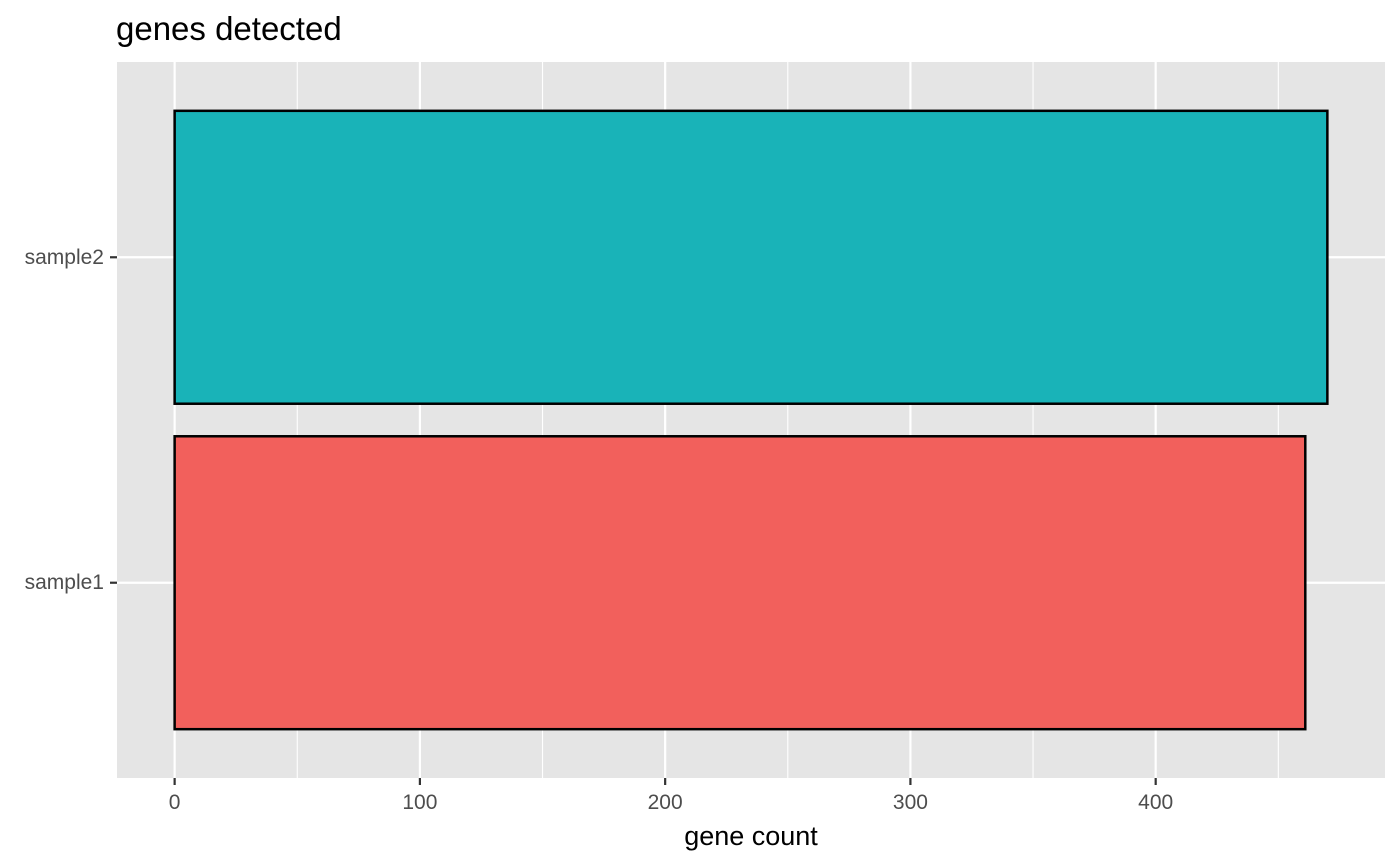 Image resolution: width=1400 pixels, height=866 pixels. I want to click on x-tick-label-400: 400, so click(1155, 802).